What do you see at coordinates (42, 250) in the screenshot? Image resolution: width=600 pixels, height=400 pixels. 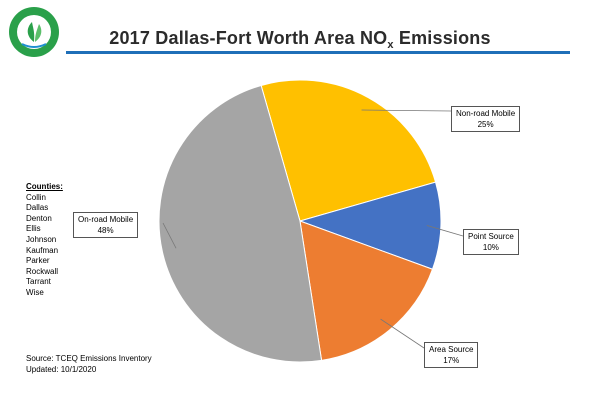 I see `county-item: Kaufman` at bounding box center [42, 250].